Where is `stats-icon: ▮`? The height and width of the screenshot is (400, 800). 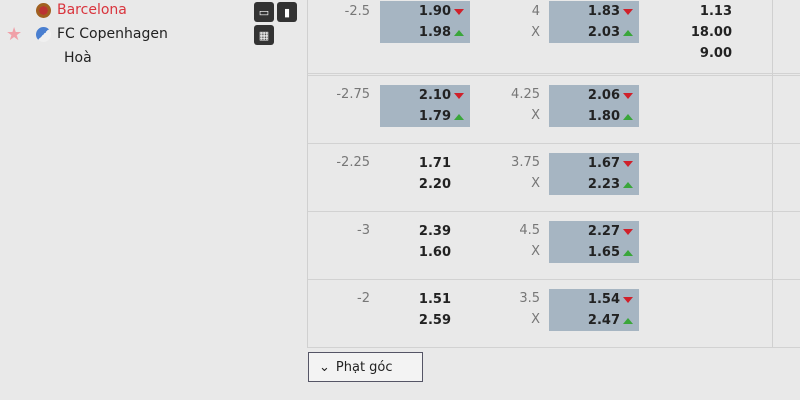 stats-icon: ▮ is located at coordinates (287, 12).